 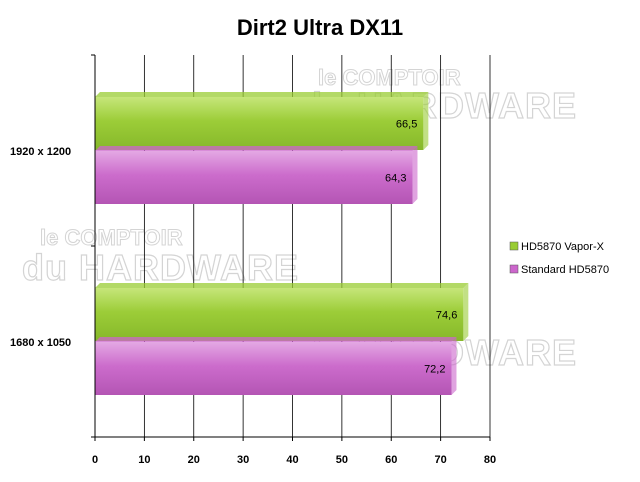 What do you see at coordinates (565, 270) in the screenshot?
I see `legend-label: Standard HD5870` at bounding box center [565, 270].